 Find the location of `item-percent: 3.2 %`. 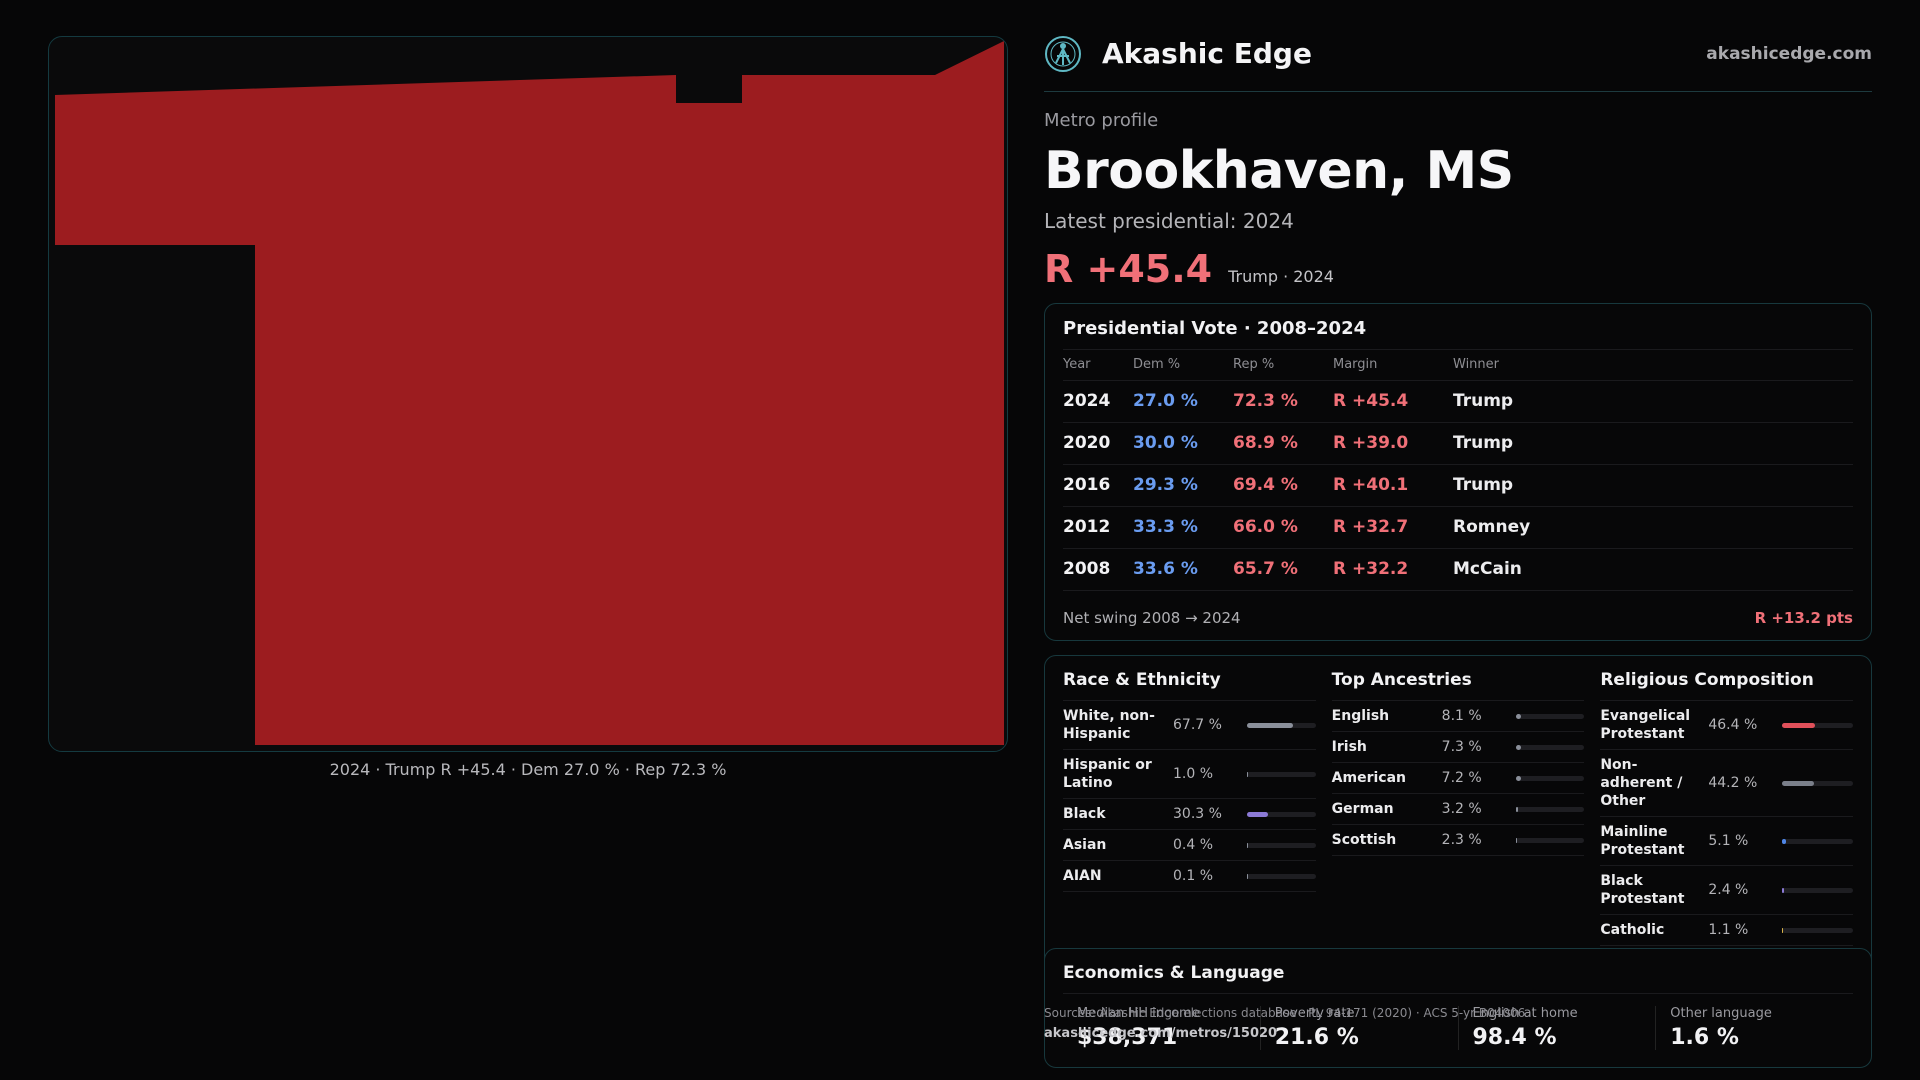

item-percent: 3.2 % is located at coordinates (1461, 809).